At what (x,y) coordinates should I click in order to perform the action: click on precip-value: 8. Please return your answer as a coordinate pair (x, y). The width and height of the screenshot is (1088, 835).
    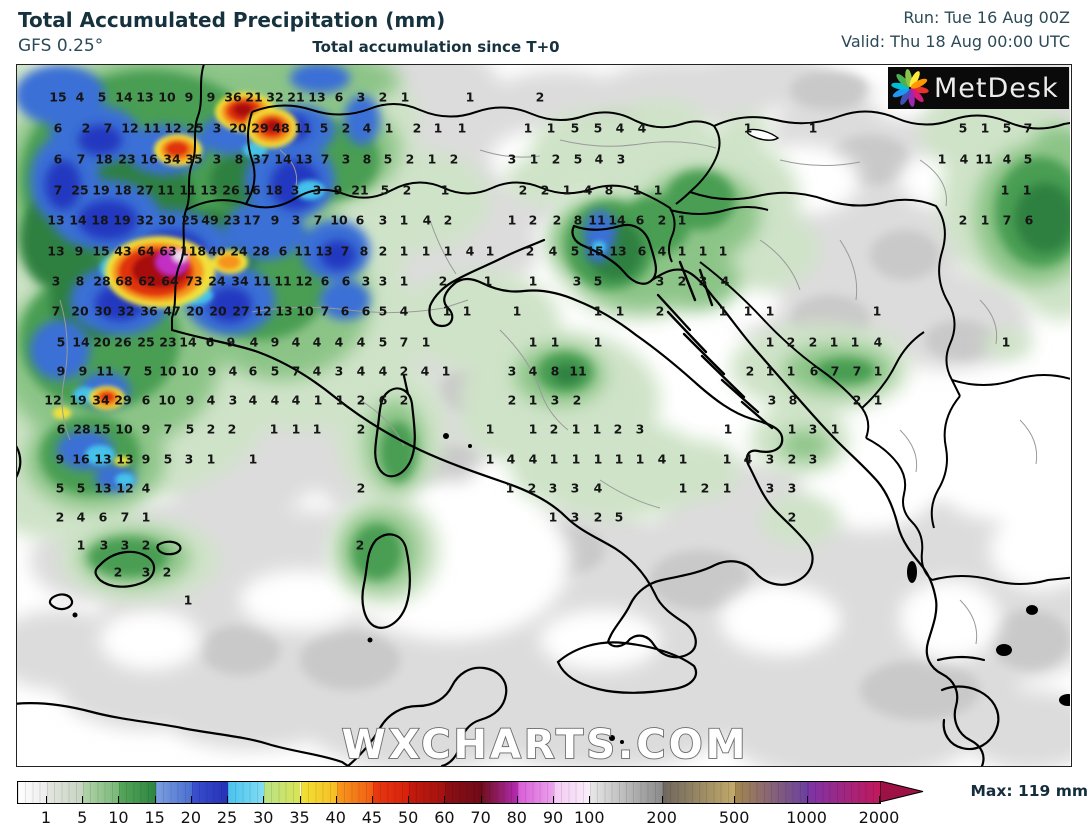
    Looking at the image, I should click on (364, 251).